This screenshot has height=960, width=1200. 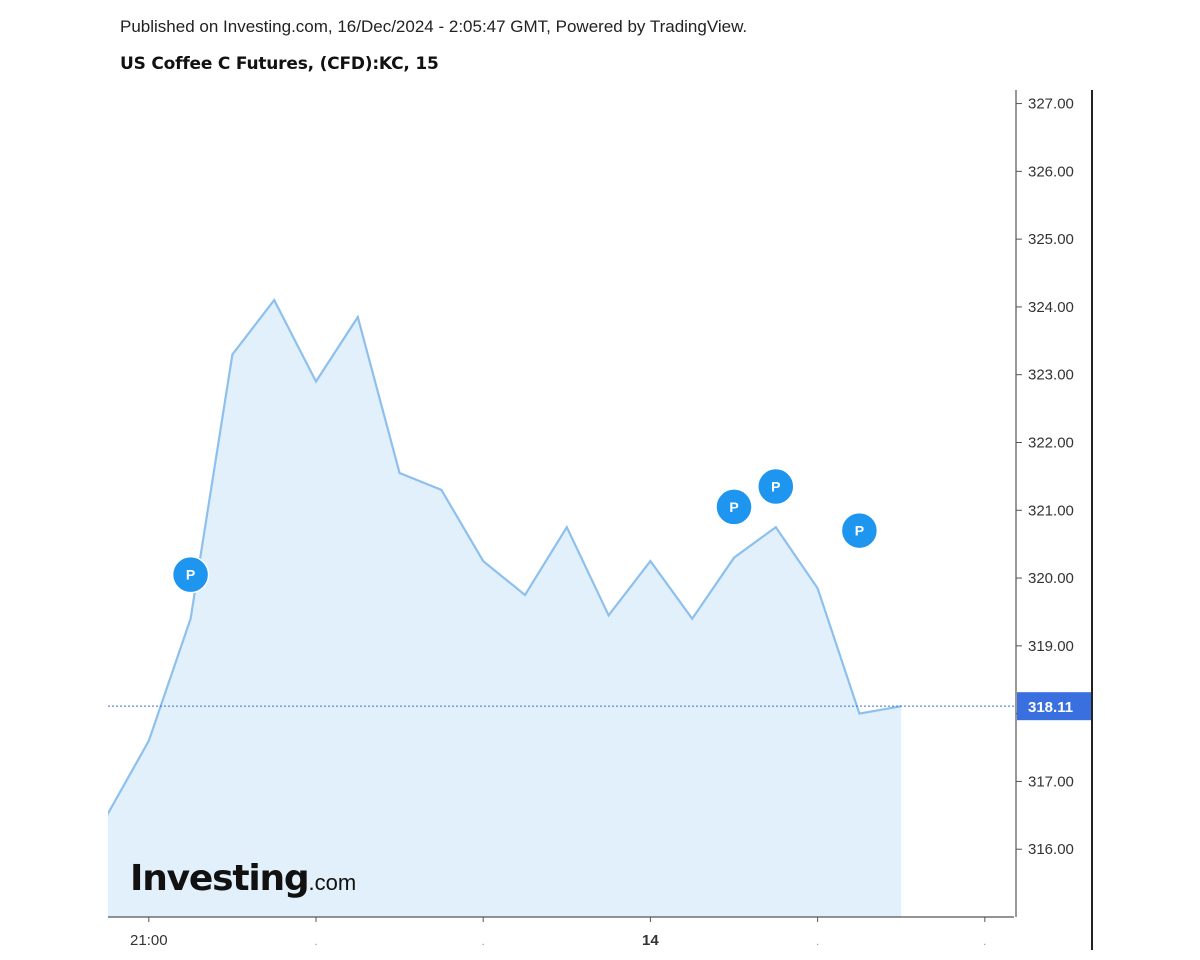 I want to click on y-tick-label: 325.00, so click(x=1051, y=239).